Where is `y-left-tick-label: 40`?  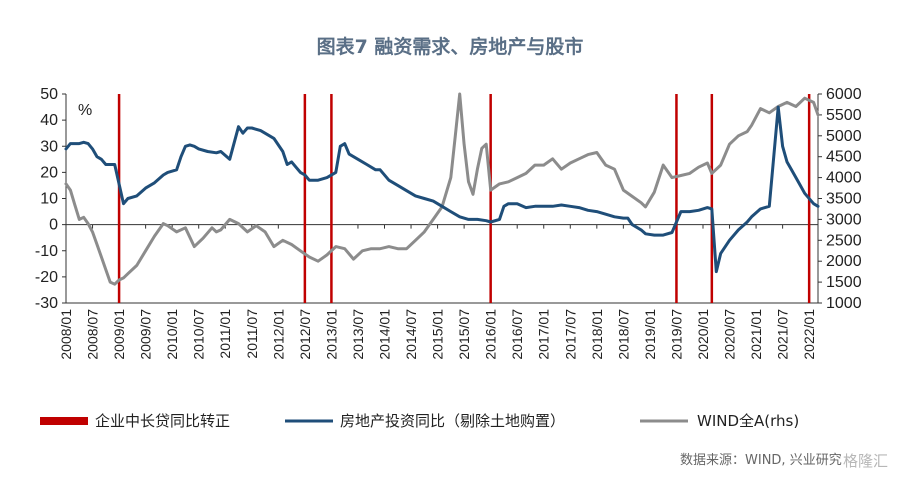 y-left-tick-label: 40 is located at coordinates (49, 120).